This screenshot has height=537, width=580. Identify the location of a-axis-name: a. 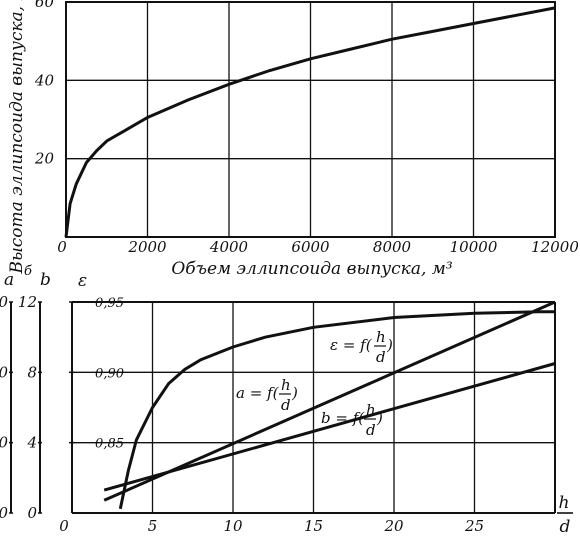
(9, 280).